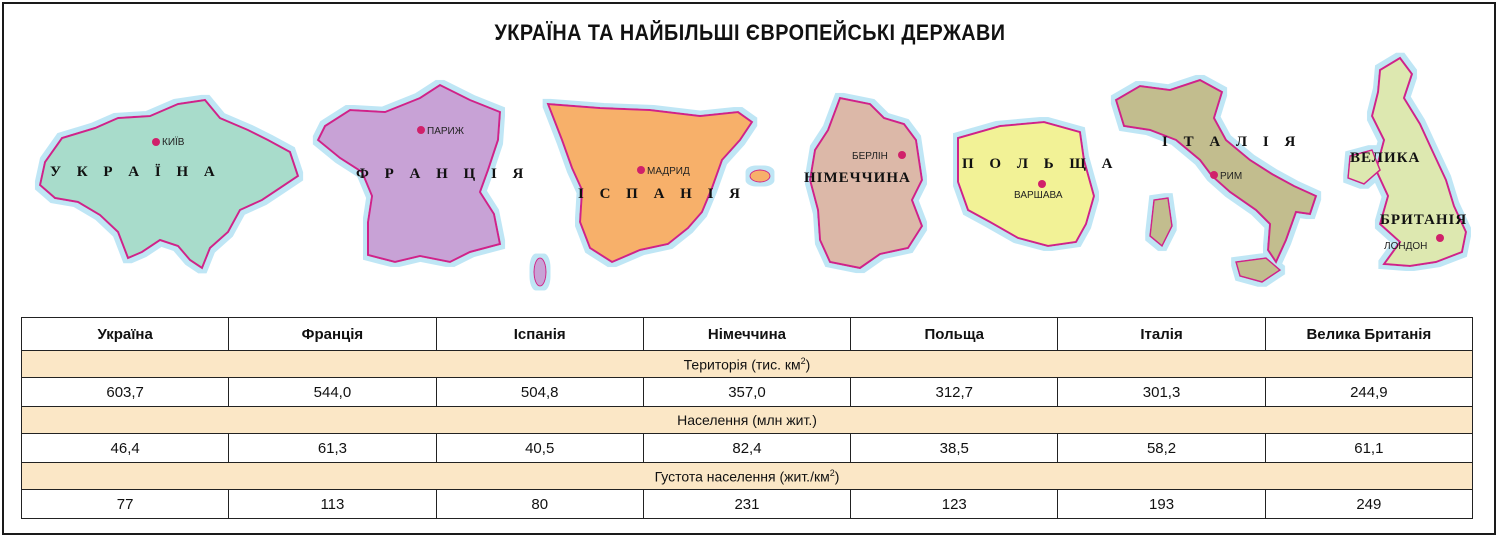 Image resolution: width=1500 pixels, height=539 pixels. What do you see at coordinates (156, 142) in the screenshot?
I see `capital-dot-kyiv` at bounding box center [156, 142].